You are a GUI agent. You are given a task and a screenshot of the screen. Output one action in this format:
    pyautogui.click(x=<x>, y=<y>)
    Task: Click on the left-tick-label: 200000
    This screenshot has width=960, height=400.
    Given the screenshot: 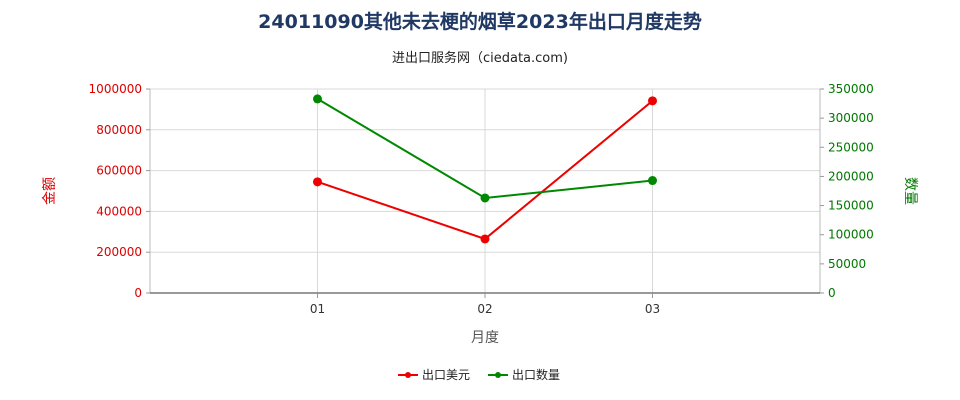 What is the action you would take?
    pyautogui.click(x=119, y=252)
    